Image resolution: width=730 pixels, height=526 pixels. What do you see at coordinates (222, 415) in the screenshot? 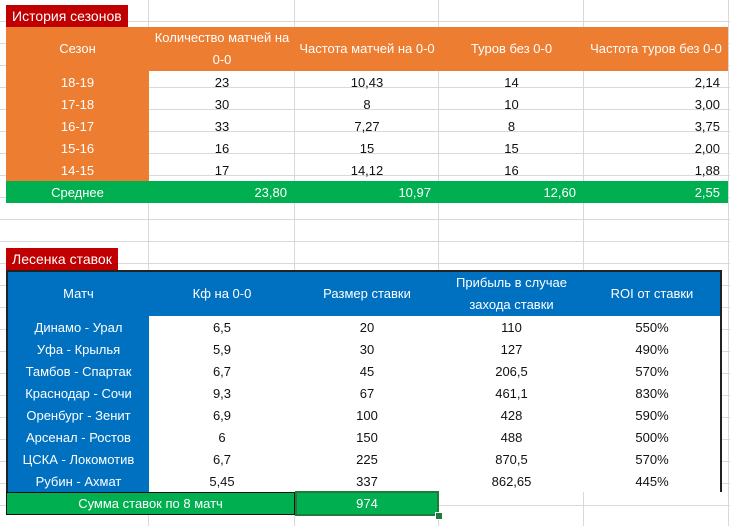
I see `ladder-value-cell: 6,9` at bounding box center [222, 415].